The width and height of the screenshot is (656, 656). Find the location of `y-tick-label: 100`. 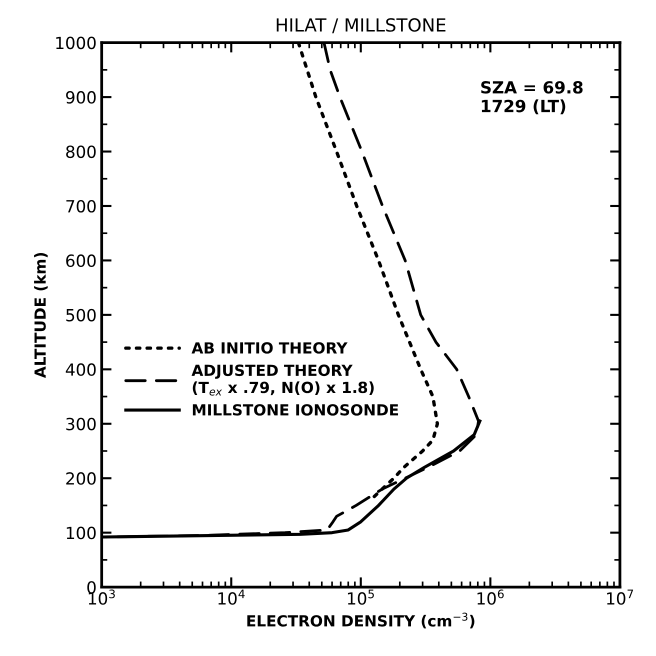

y-tick-label: 100 is located at coordinates (81, 533).